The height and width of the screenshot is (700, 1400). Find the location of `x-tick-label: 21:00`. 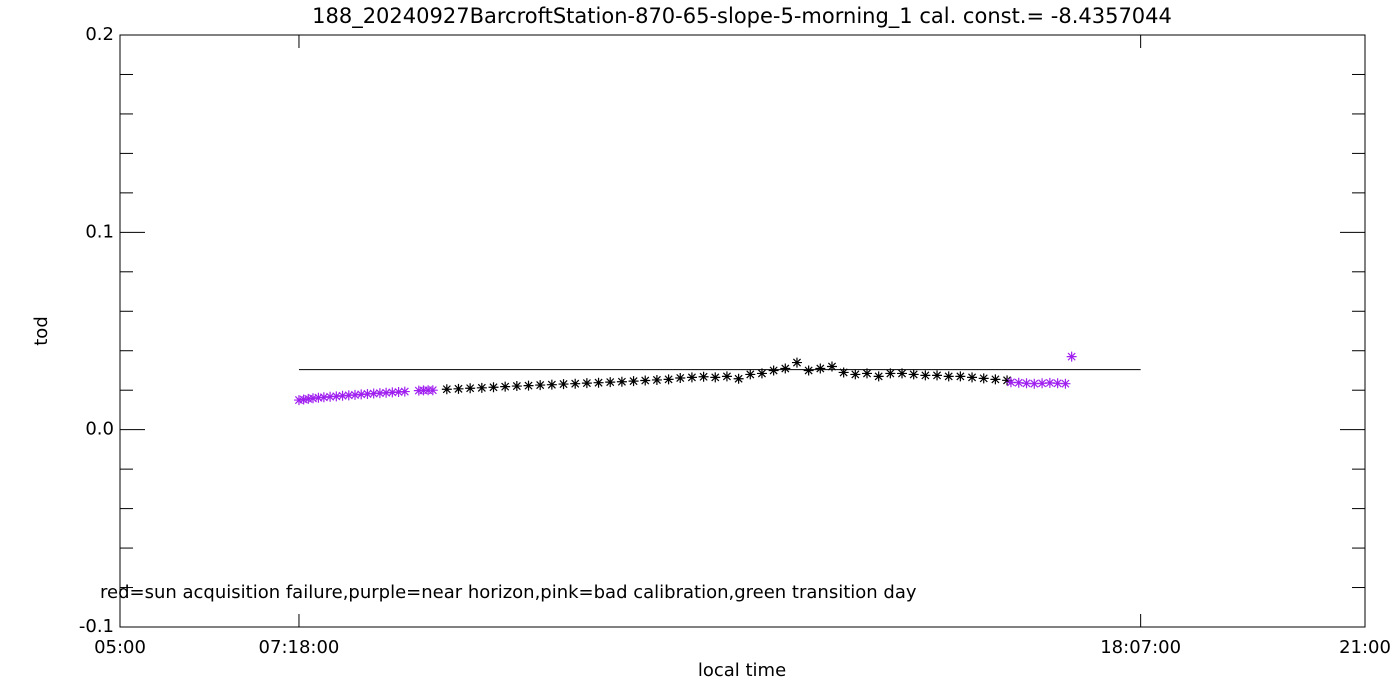

x-tick-label: 21:00 is located at coordinates (1365, 647).